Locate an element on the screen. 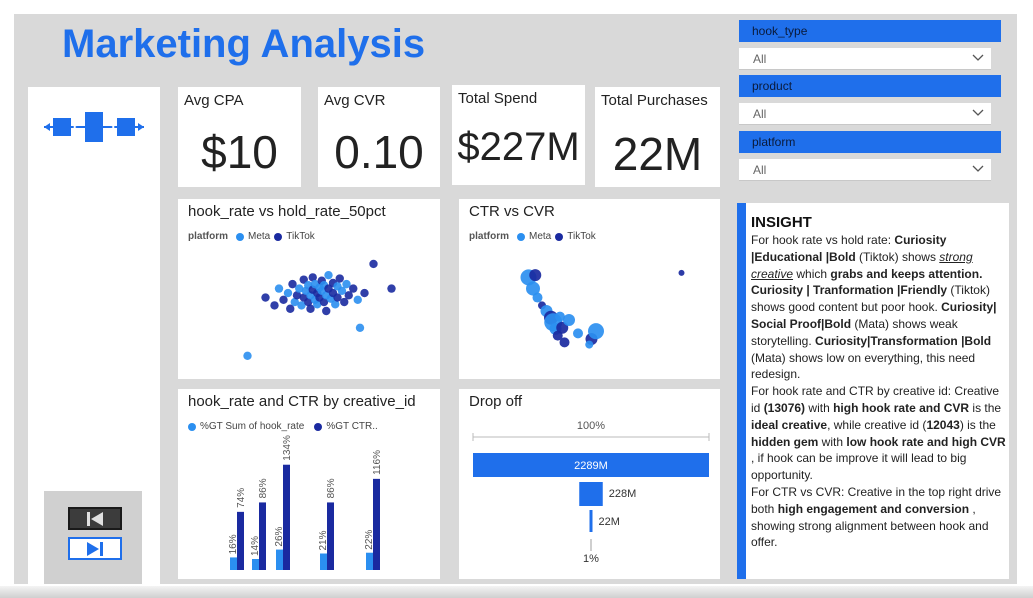 The width and height of the screenshot is (1033, 598). chevron-down-icon is located at coordinates (978, 112).